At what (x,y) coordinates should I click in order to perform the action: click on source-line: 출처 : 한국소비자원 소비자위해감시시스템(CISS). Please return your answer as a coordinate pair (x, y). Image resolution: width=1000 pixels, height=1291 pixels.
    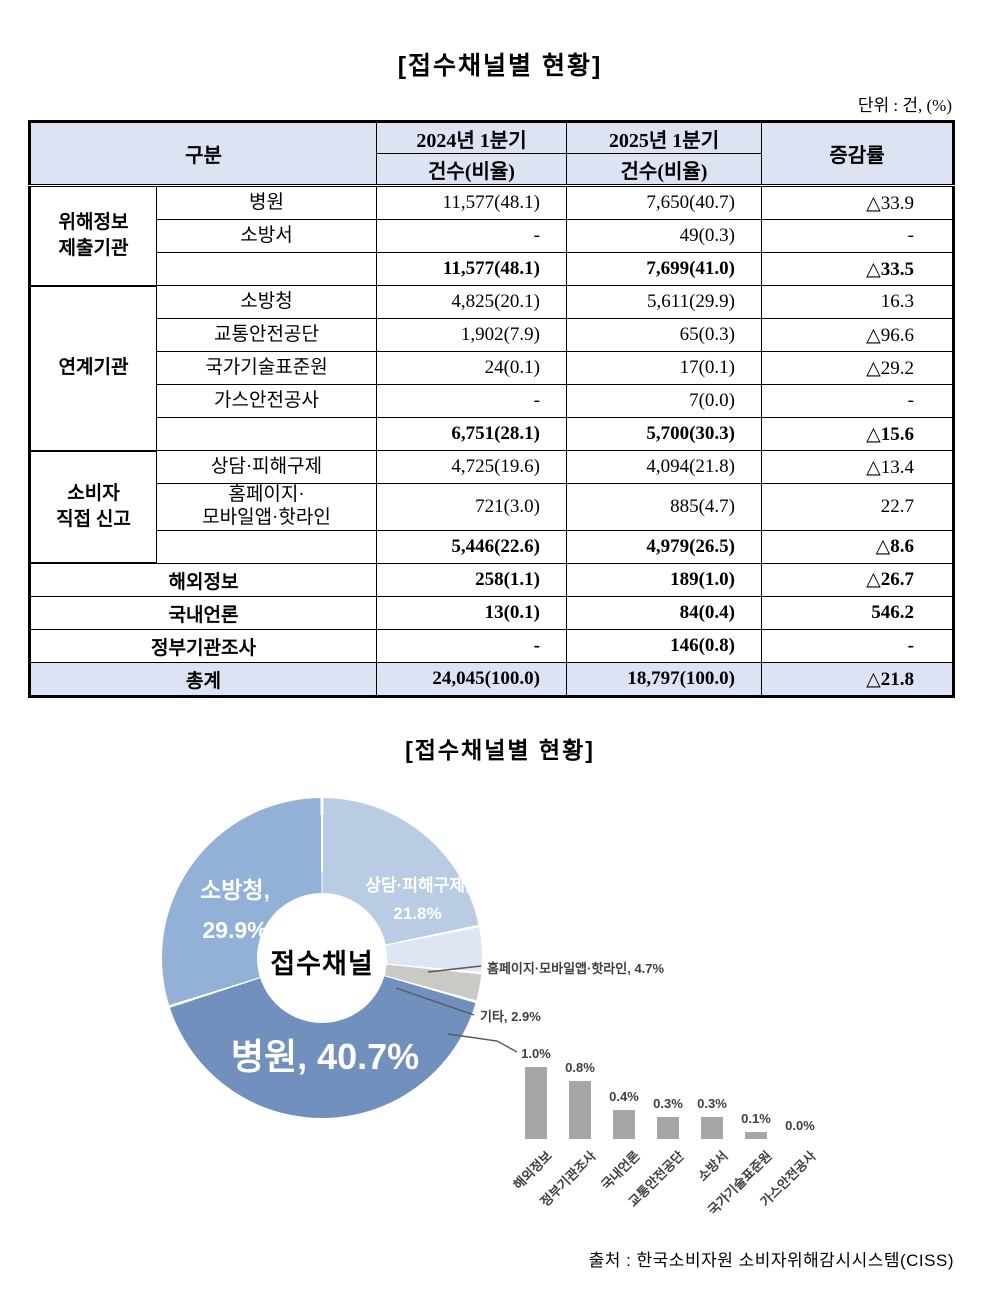
    Looking at the image, I should click on (771, 1260).